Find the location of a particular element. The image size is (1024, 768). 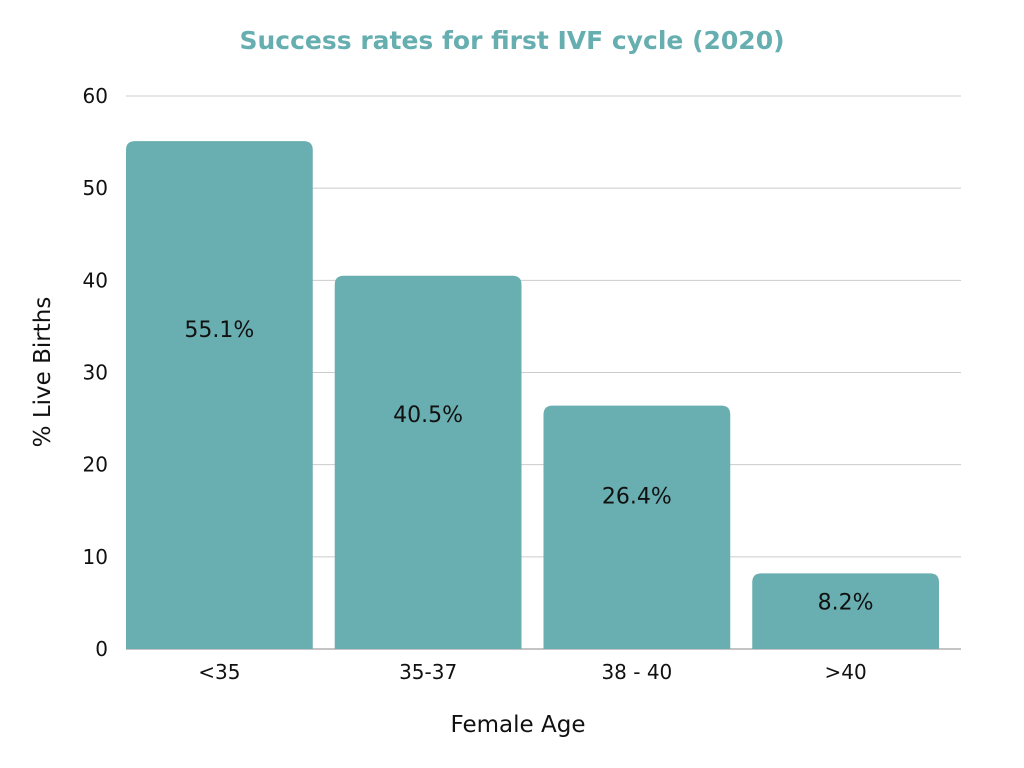

bar-value-label: 26.4% is located at coordinates (637, 497).